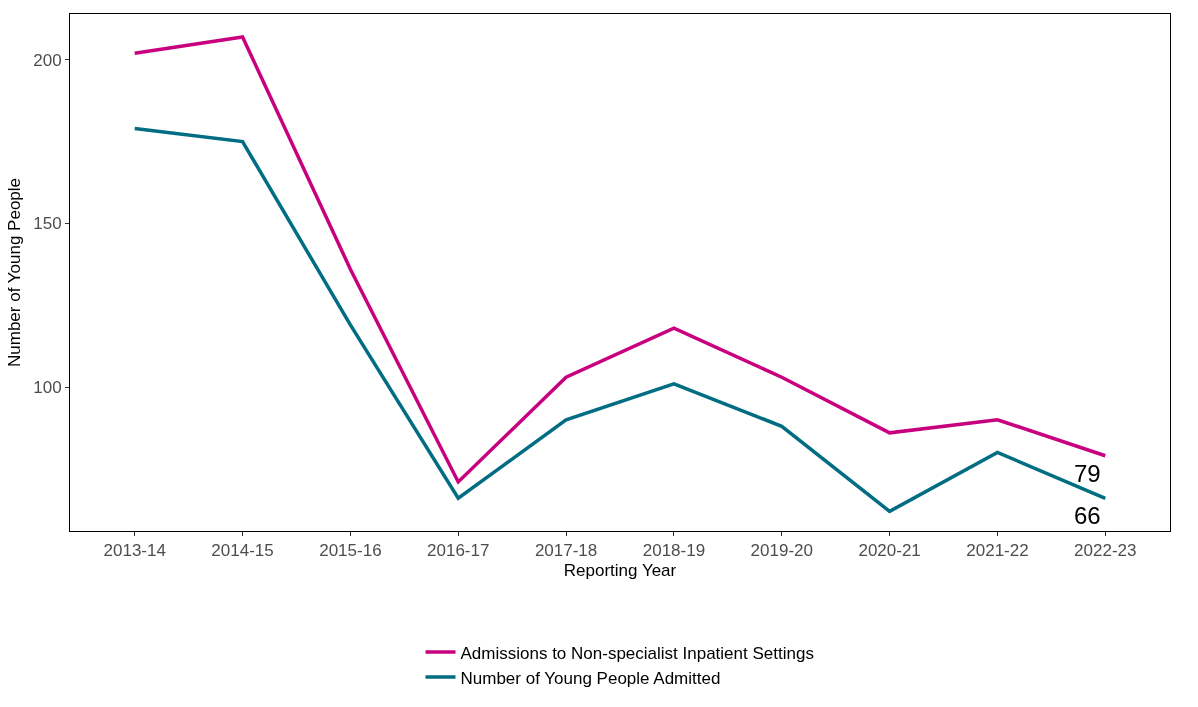  Describe the element at coordinates (1087, 515) in the screenshot. I see `annotation: 66` at that location.